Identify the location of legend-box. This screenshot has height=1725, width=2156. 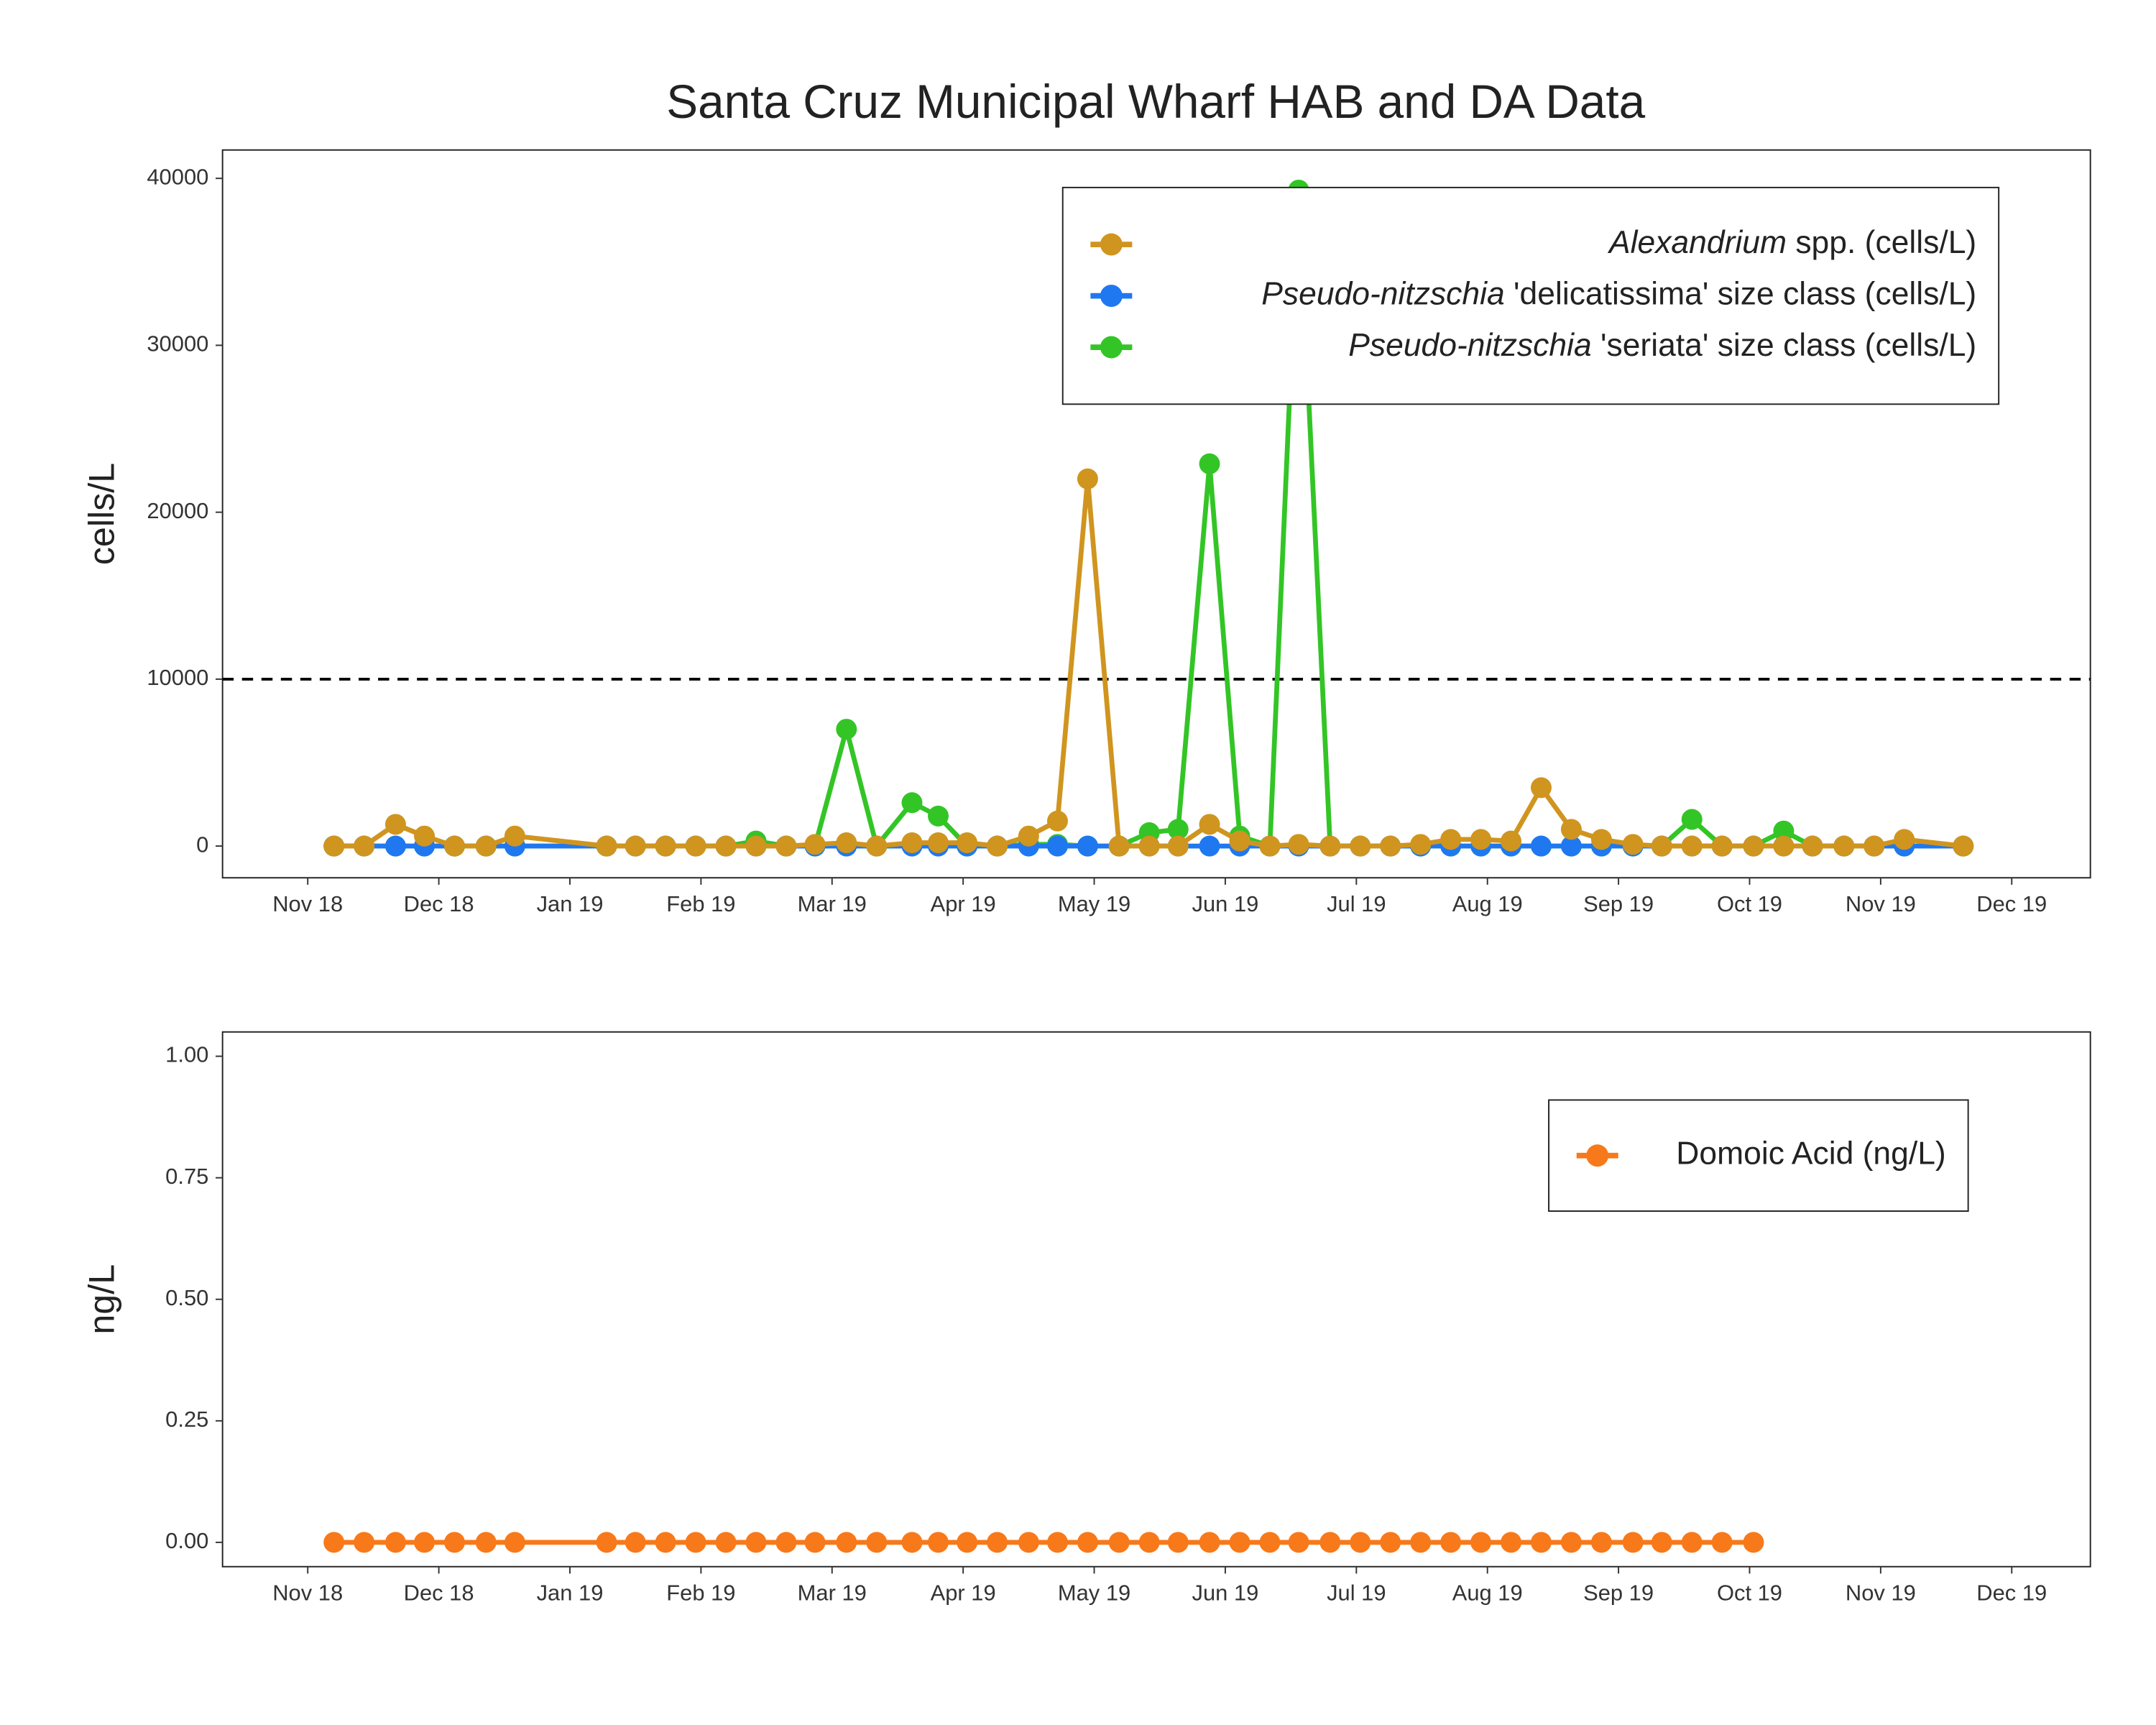
(1758, 1155).